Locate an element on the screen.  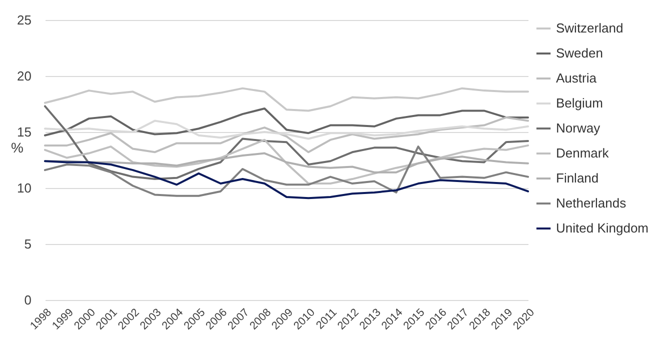
y-tick-label: 10 is located at coordinates (24, 188).